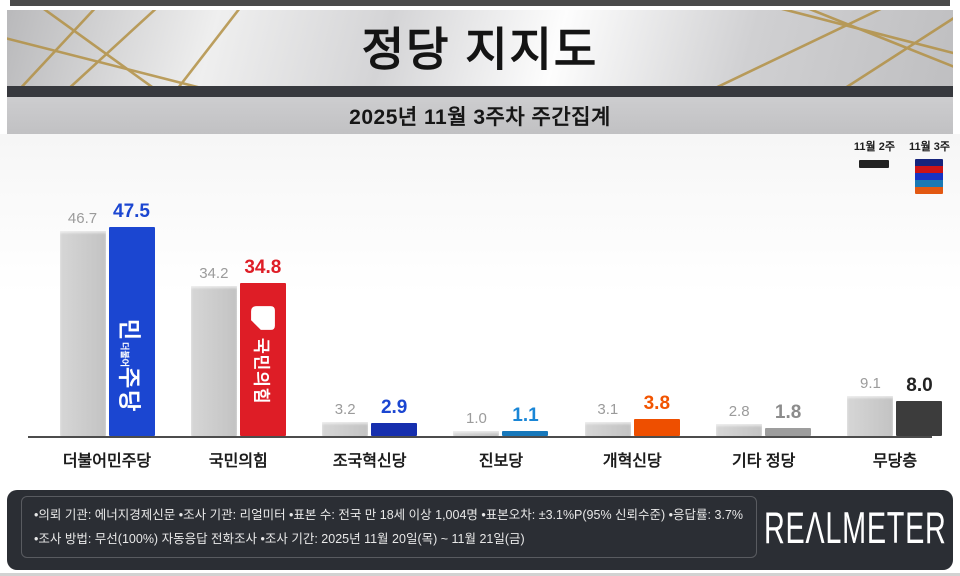  I want to click on bar-pair: 3.1 3.8, so click(632, 285).